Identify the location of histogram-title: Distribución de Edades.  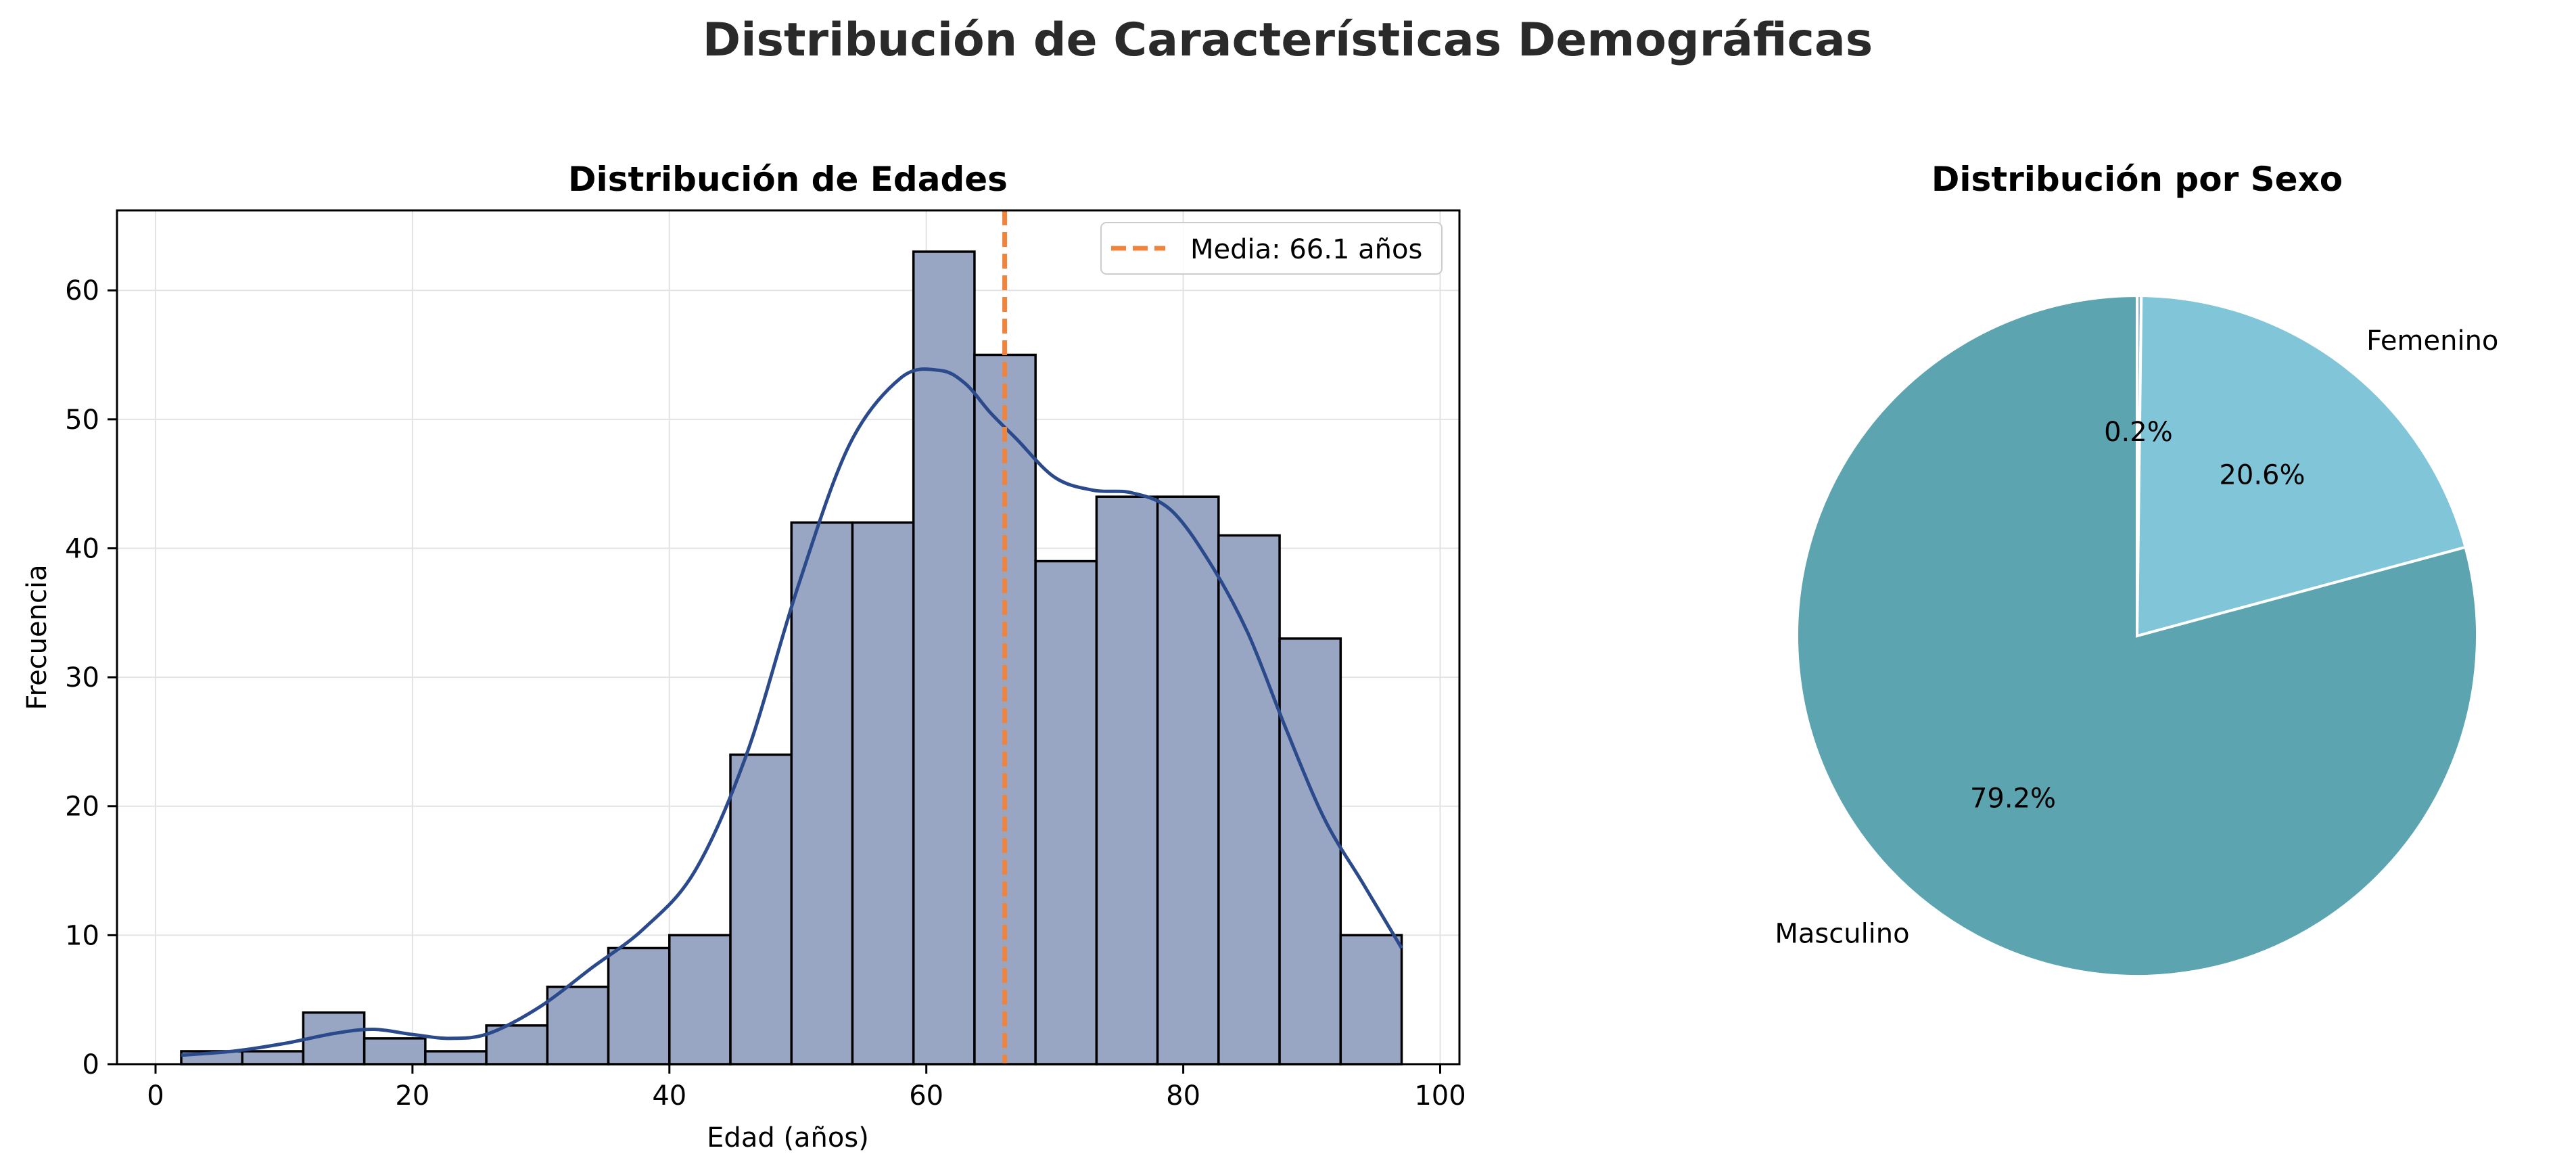
(788, 179).